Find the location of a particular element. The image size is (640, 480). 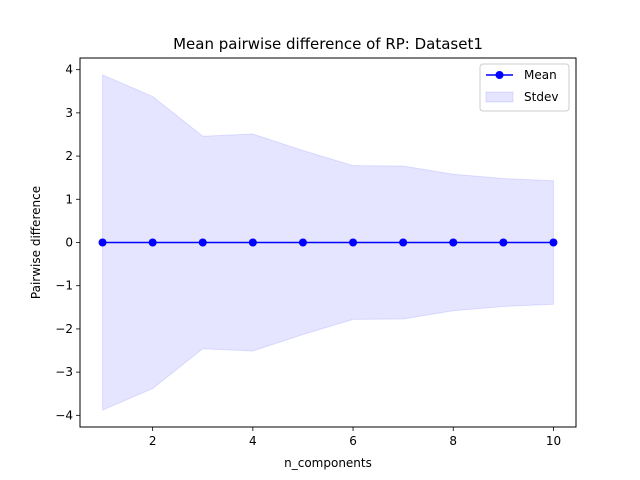

y-tick-label: 0 is located at coordinates (69, 243).